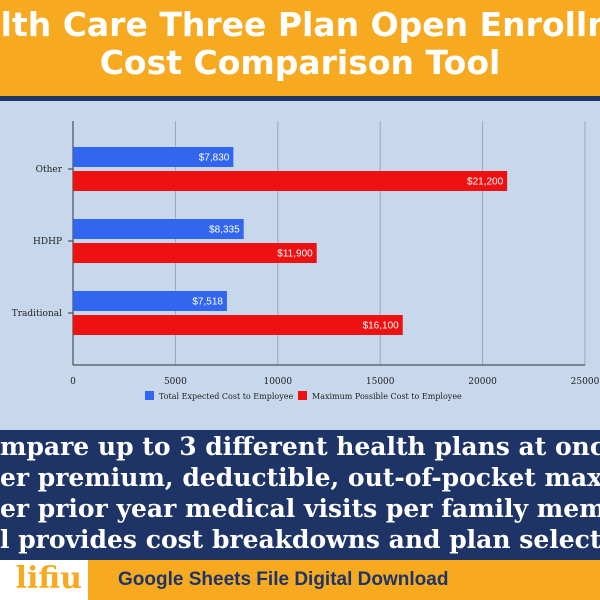  What do you see at coordinates (380, 382) in the screenshot?
I see `x-tick-label: 15000` at bounding box center [380, 382].